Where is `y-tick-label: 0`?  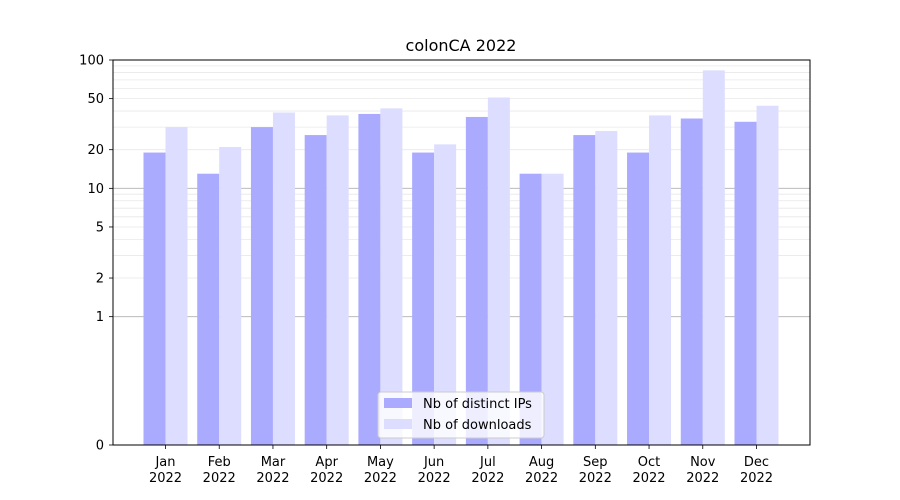 y-tick-label: 0 is located at coordinates (100, 446).